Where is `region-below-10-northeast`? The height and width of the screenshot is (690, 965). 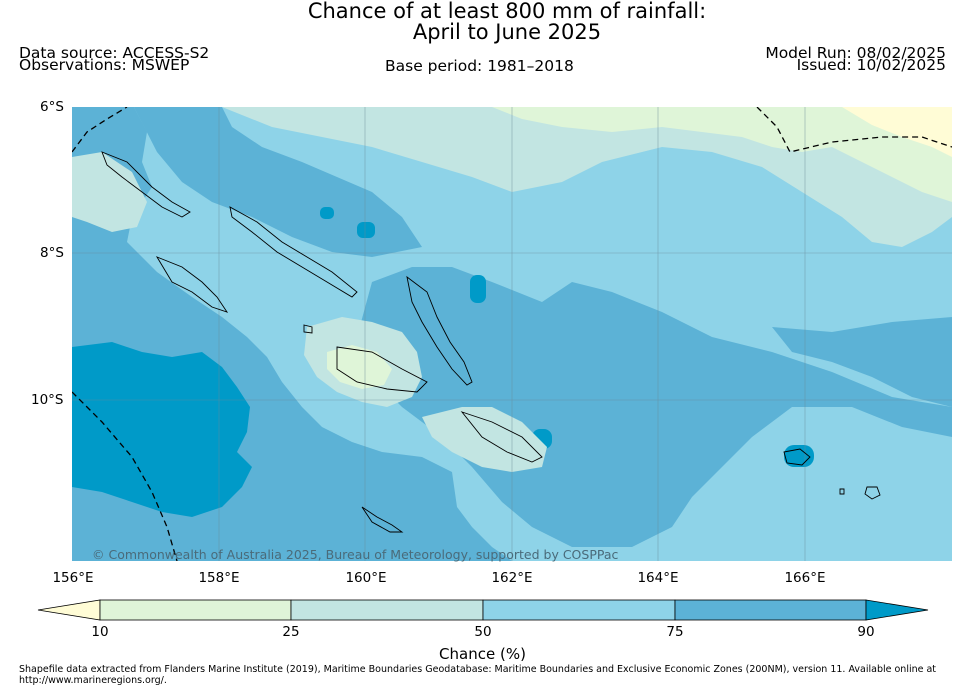 region-below-10-northeast is located at coordinates (897, 132).